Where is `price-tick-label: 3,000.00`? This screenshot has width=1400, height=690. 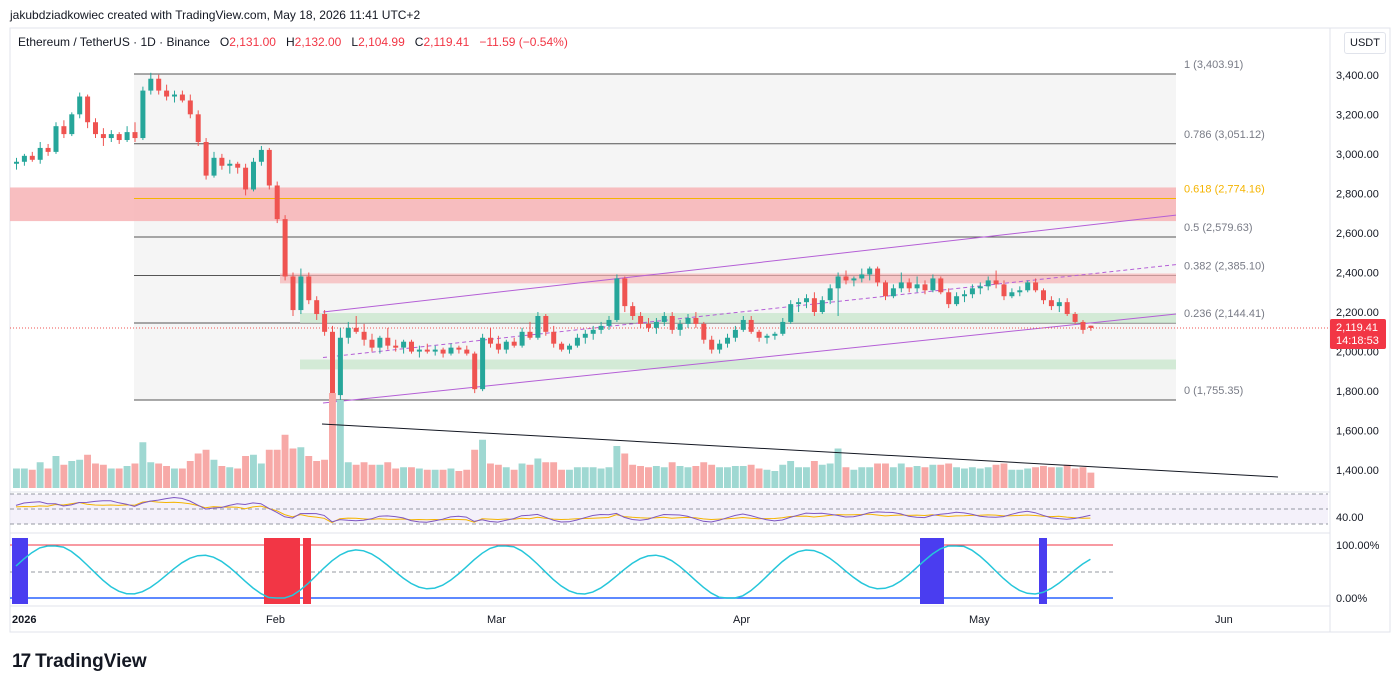 price-tick-label: 3,000.00 is located at coordinates (1357, 155).